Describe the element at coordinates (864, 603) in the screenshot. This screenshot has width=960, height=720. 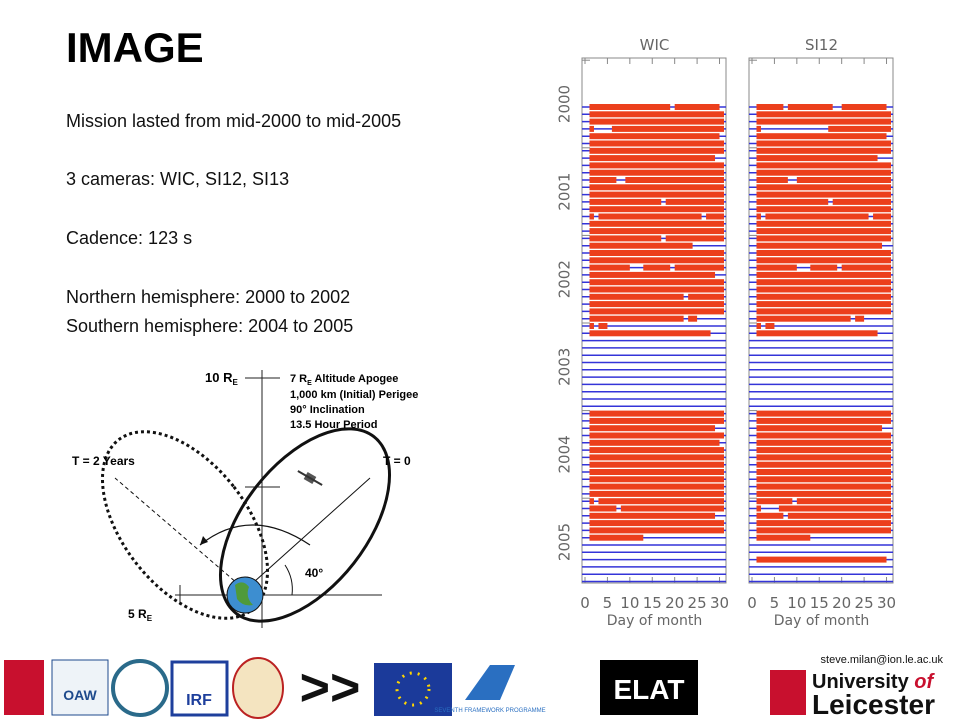
I see `x-tick-label: 25` at that location.